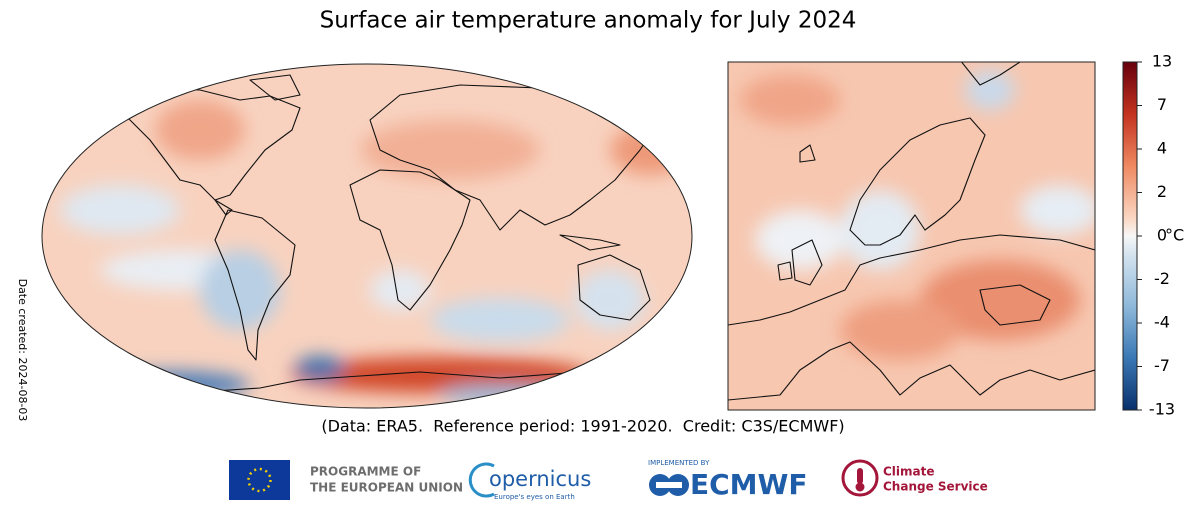 The width and height of the screenshot is (1200, 524). Describe the element at coordinates (1162, 191) in the screenshot. I see `colorbar-tick-label: 2` at that location.